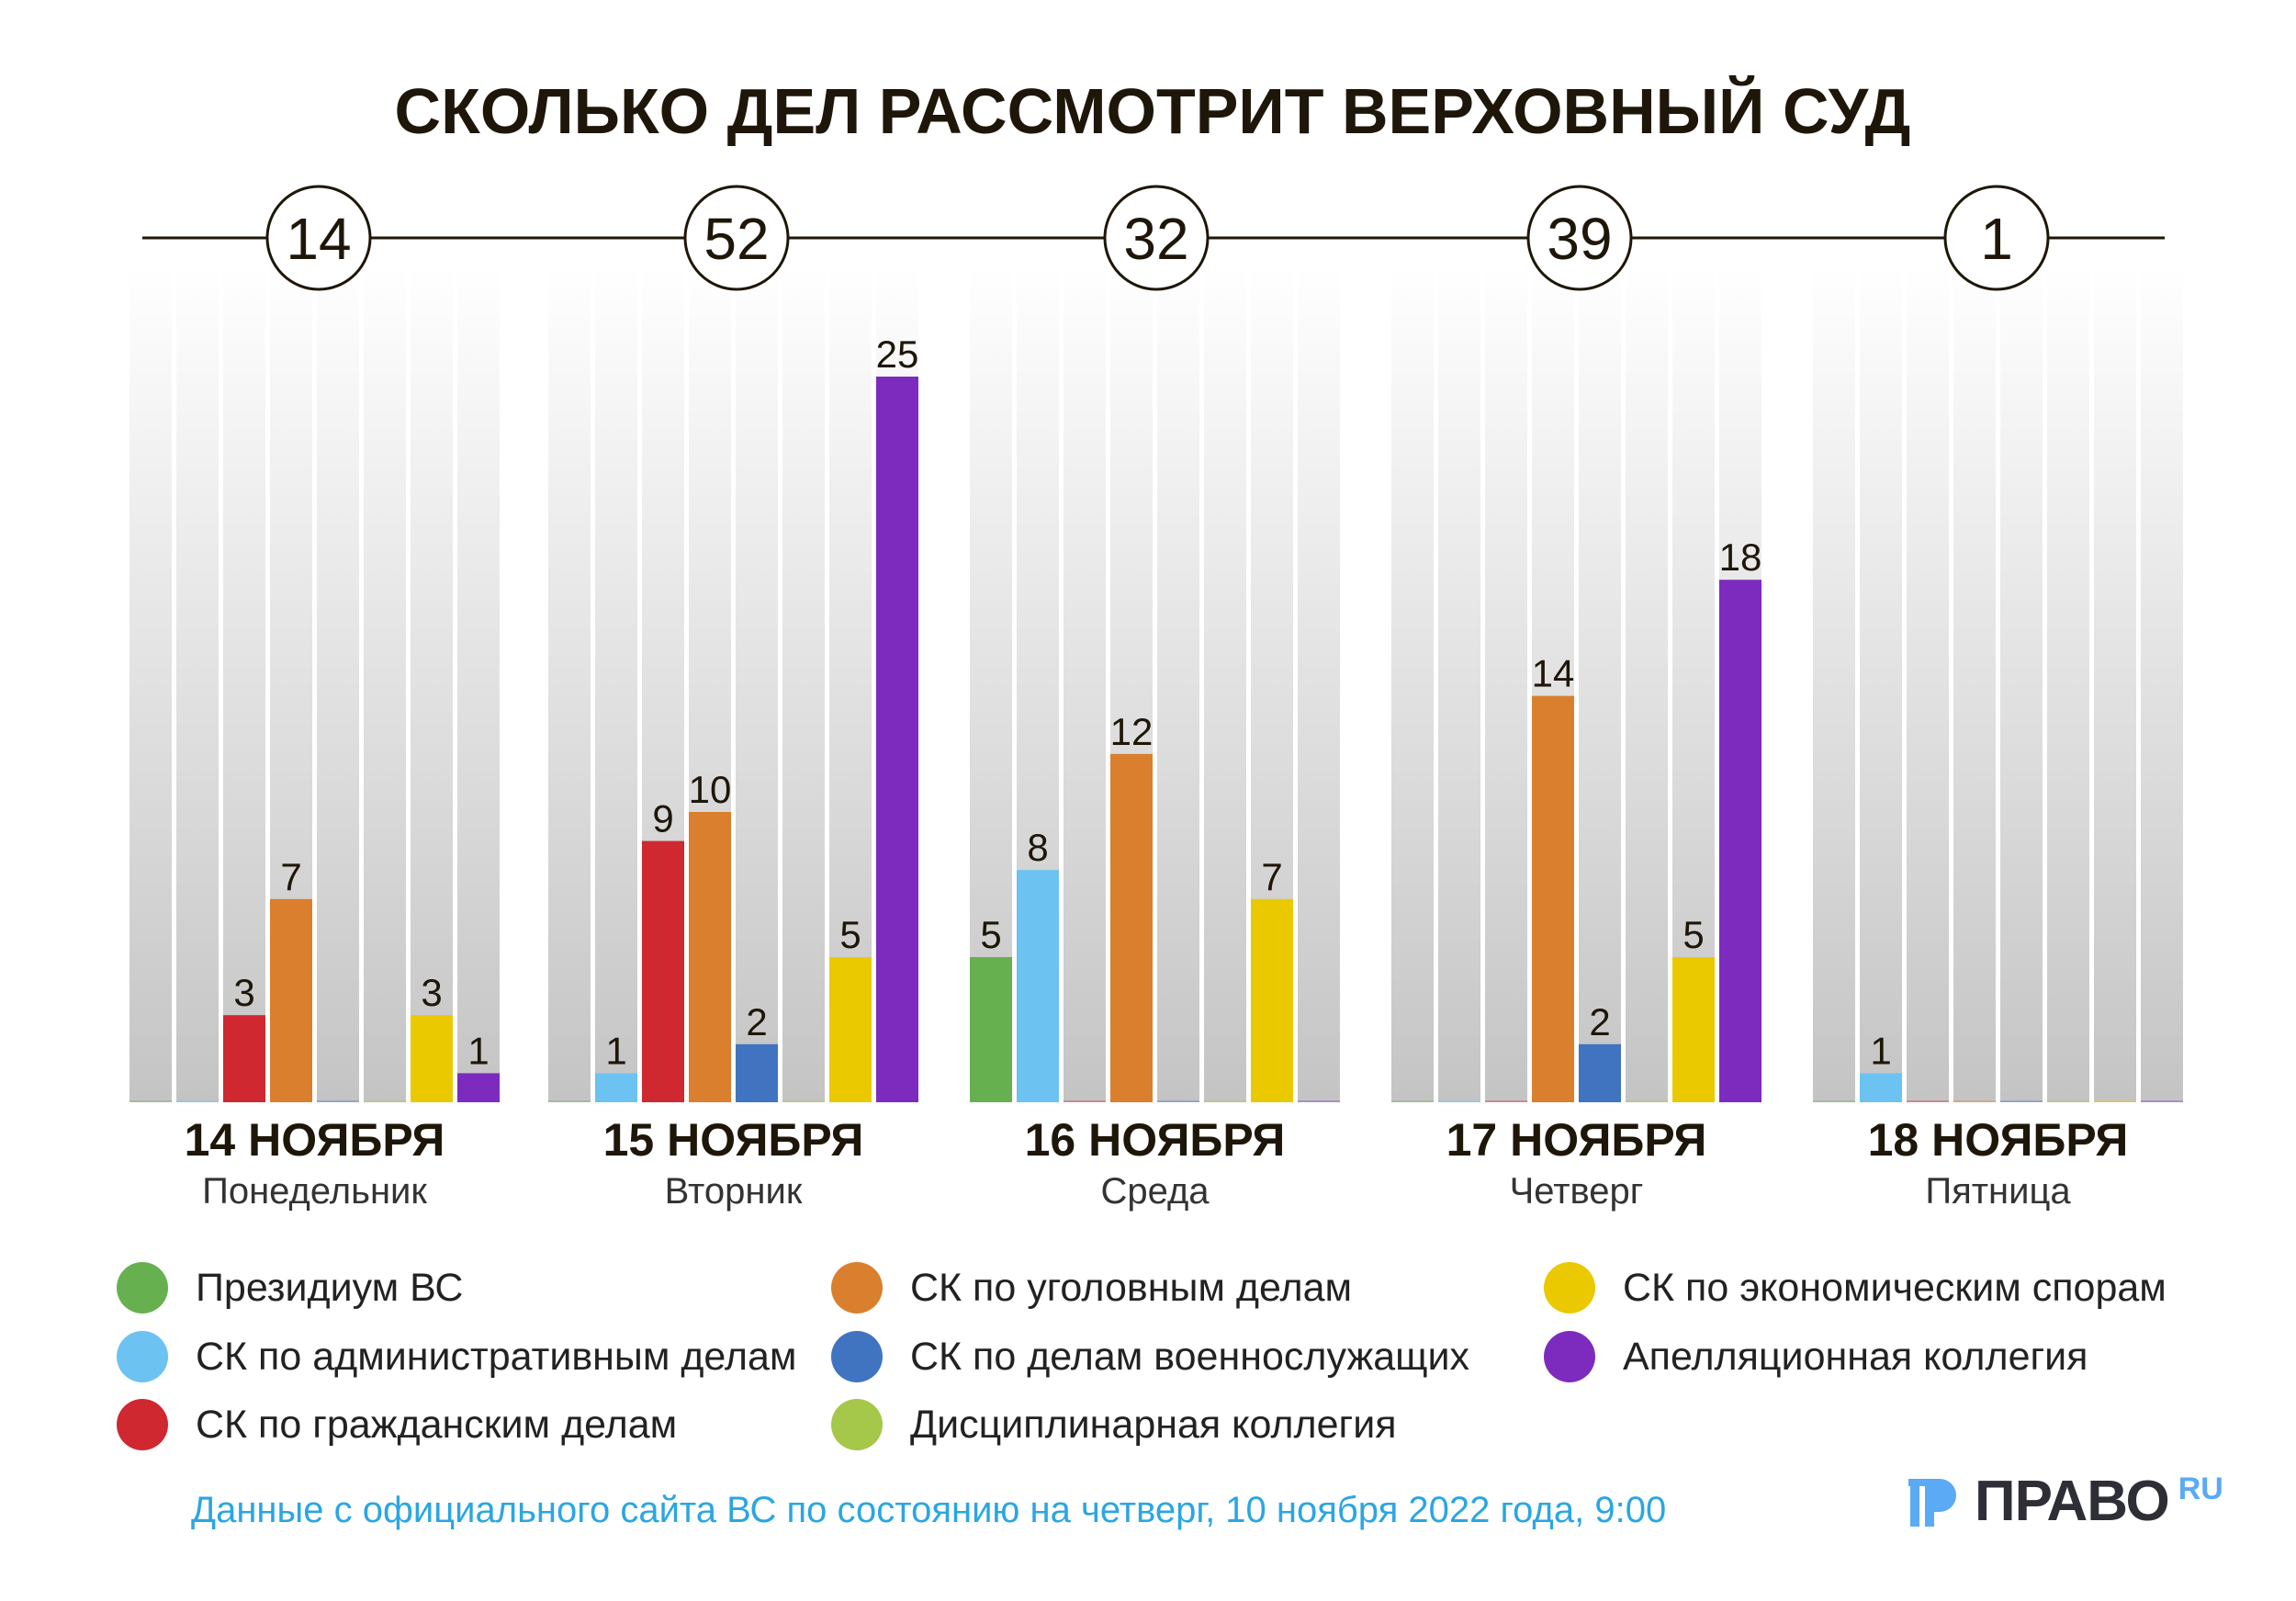 This screenshot has height=1601, width=2296. I want to click on pravo-ru-logo: ПРАВО RU, so click(2066, 1501).